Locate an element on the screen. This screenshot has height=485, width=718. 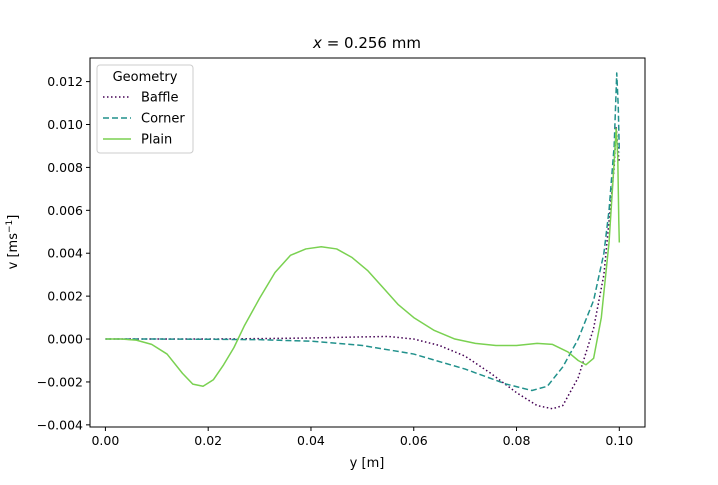
y-axis-label: v [ms−1] is located at coordinates (13, 242).